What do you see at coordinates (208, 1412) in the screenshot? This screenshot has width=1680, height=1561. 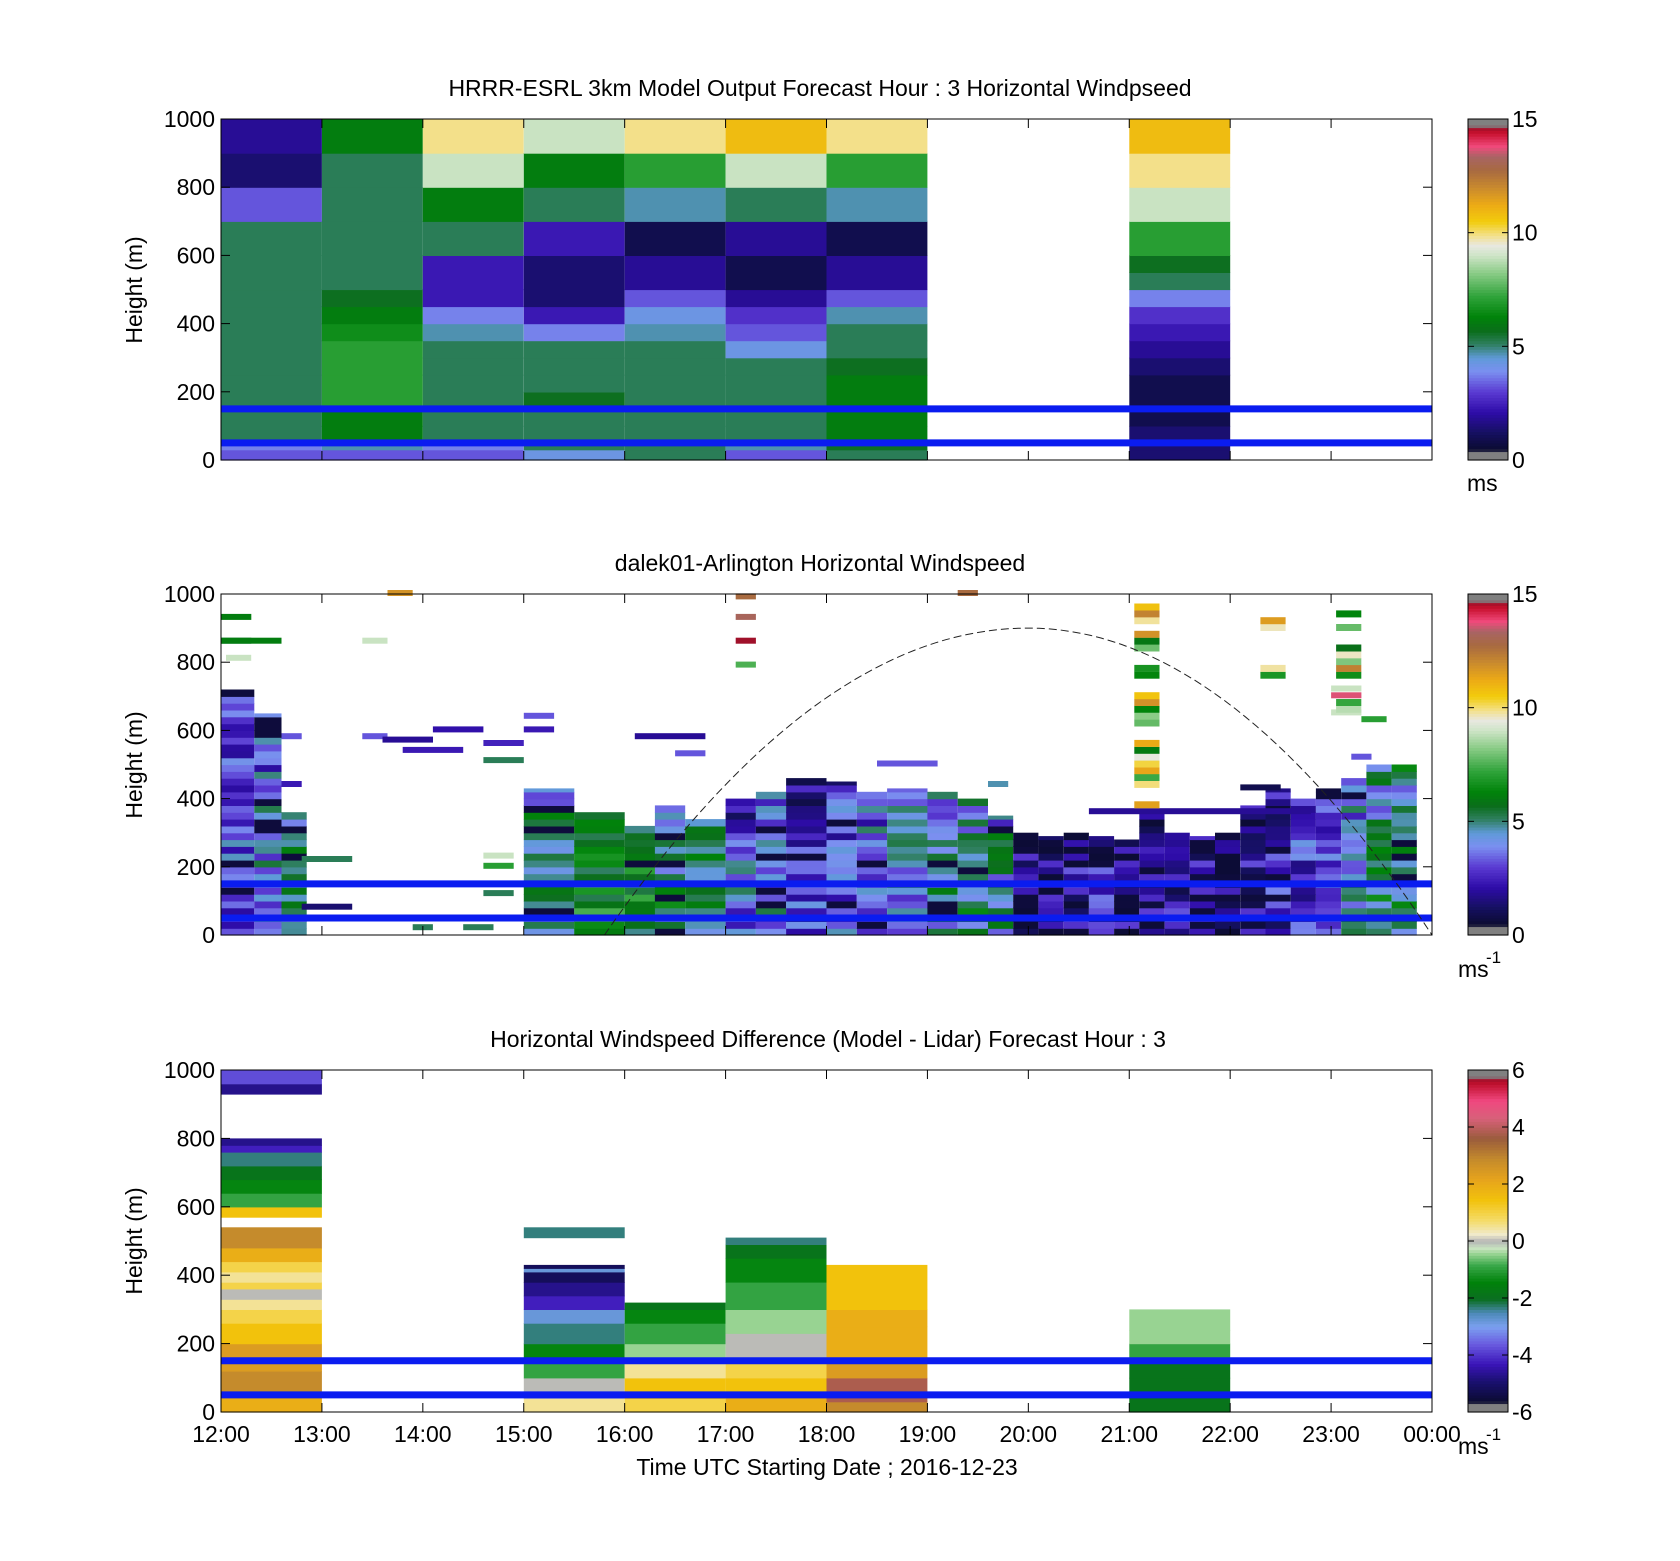 I see `y-tick-label: 0` at bounding box center [208, 1412].